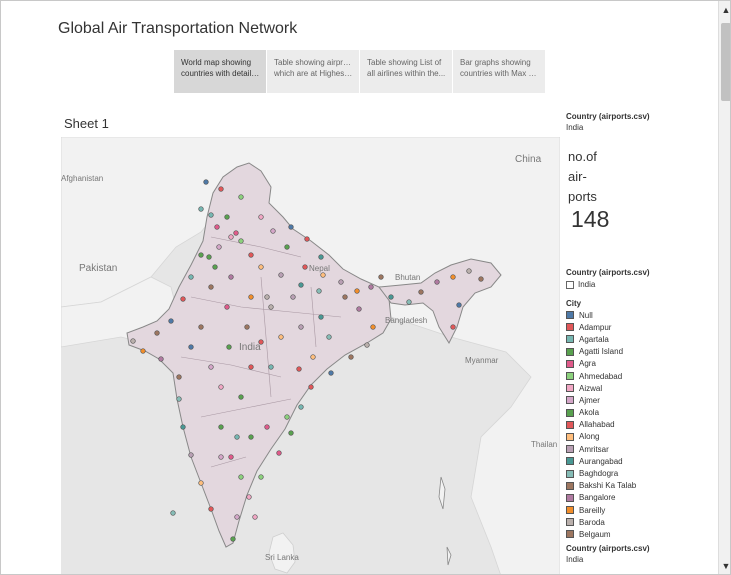  I want to click on legend-item: Agatti Island, so click(636, 352).